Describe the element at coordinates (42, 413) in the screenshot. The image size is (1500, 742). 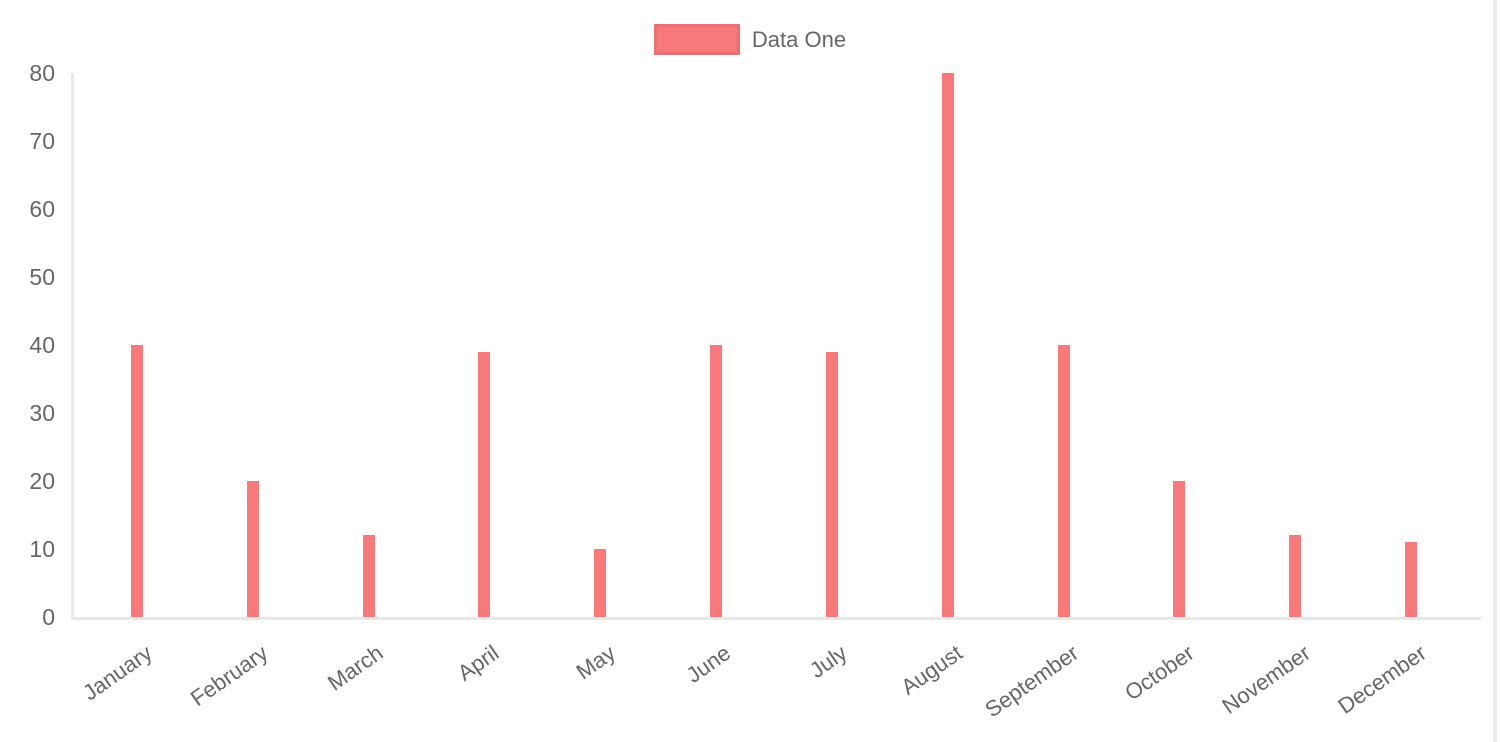
I see `y-tick-label-30: 30` at that location.